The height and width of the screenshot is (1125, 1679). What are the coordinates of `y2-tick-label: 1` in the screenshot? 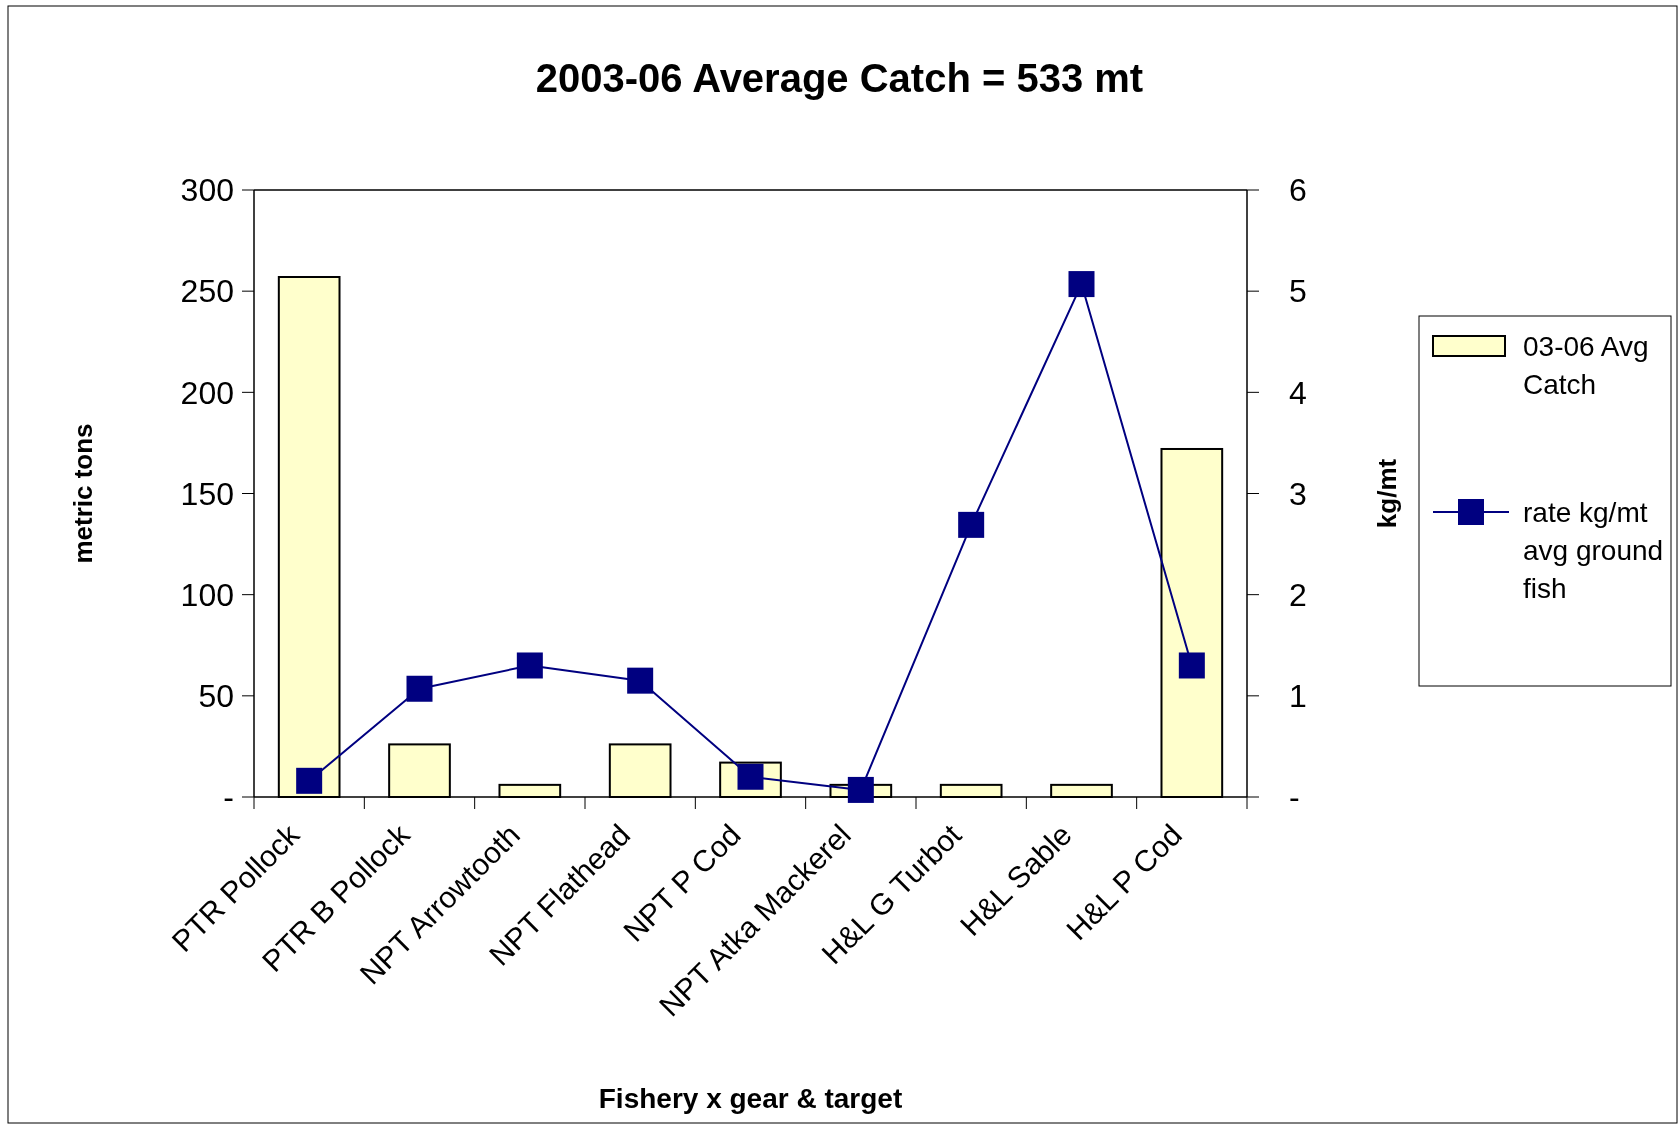 It's located at (1298, 696).